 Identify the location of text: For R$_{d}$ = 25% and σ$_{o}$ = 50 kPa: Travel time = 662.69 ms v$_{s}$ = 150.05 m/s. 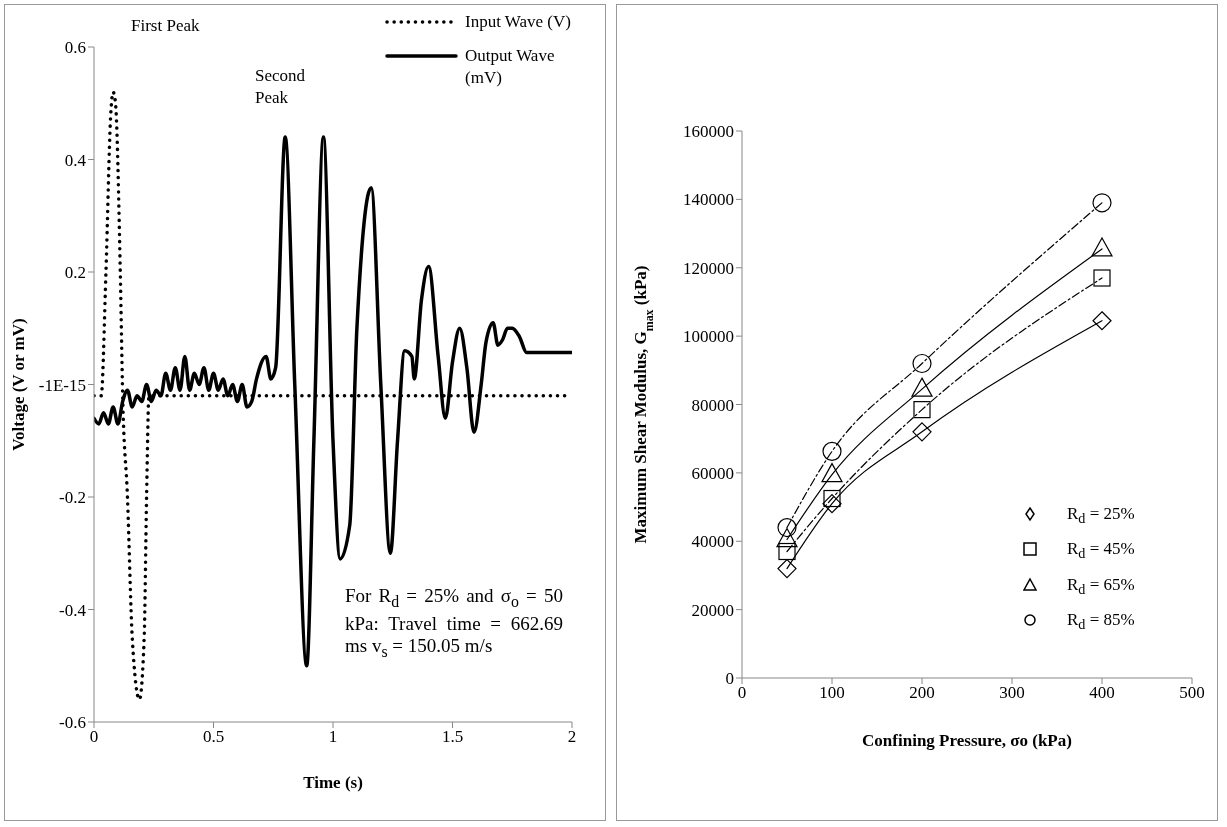
(454, 622).